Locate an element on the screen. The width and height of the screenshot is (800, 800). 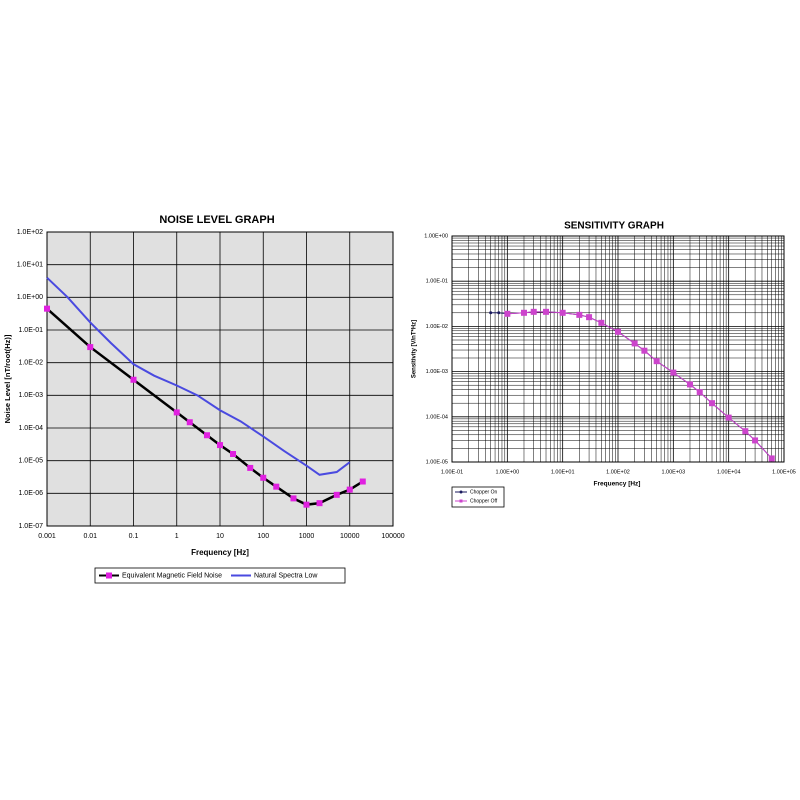
series-line is located at coordinates (198, 376).